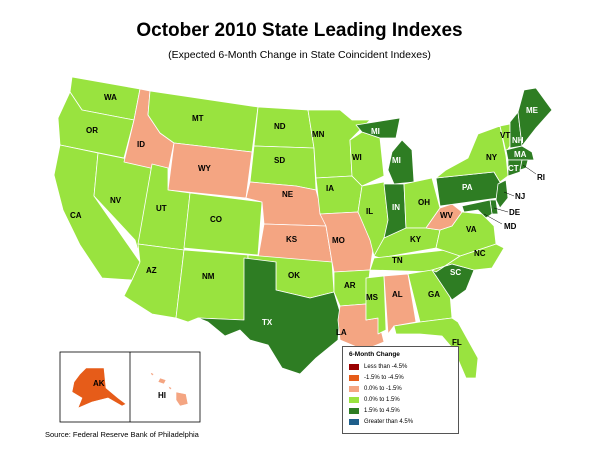 The image size is (599, 463). What do you see at coordinates (151, 270) in the screenshot?
I see `label-AZ: AZ` at bounding box center [151, 270].